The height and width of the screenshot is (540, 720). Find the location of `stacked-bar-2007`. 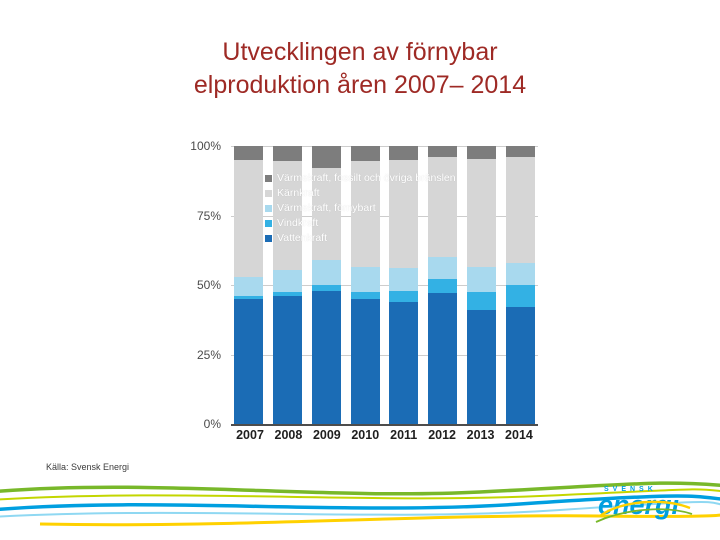

stacked-bar-2007 is located at coordinates (248, 285).